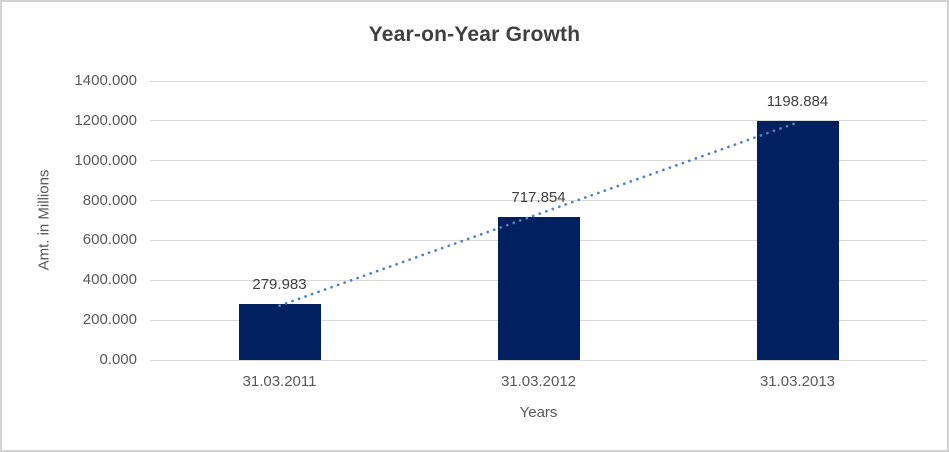 The image size is (949, 452). I want to click on x-axis-tick-label: 31.03.2013, so click(797, 381).